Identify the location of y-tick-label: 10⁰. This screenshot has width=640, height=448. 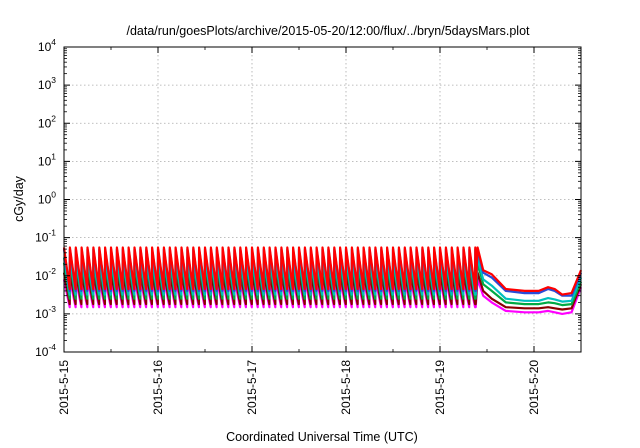
(47, 198).